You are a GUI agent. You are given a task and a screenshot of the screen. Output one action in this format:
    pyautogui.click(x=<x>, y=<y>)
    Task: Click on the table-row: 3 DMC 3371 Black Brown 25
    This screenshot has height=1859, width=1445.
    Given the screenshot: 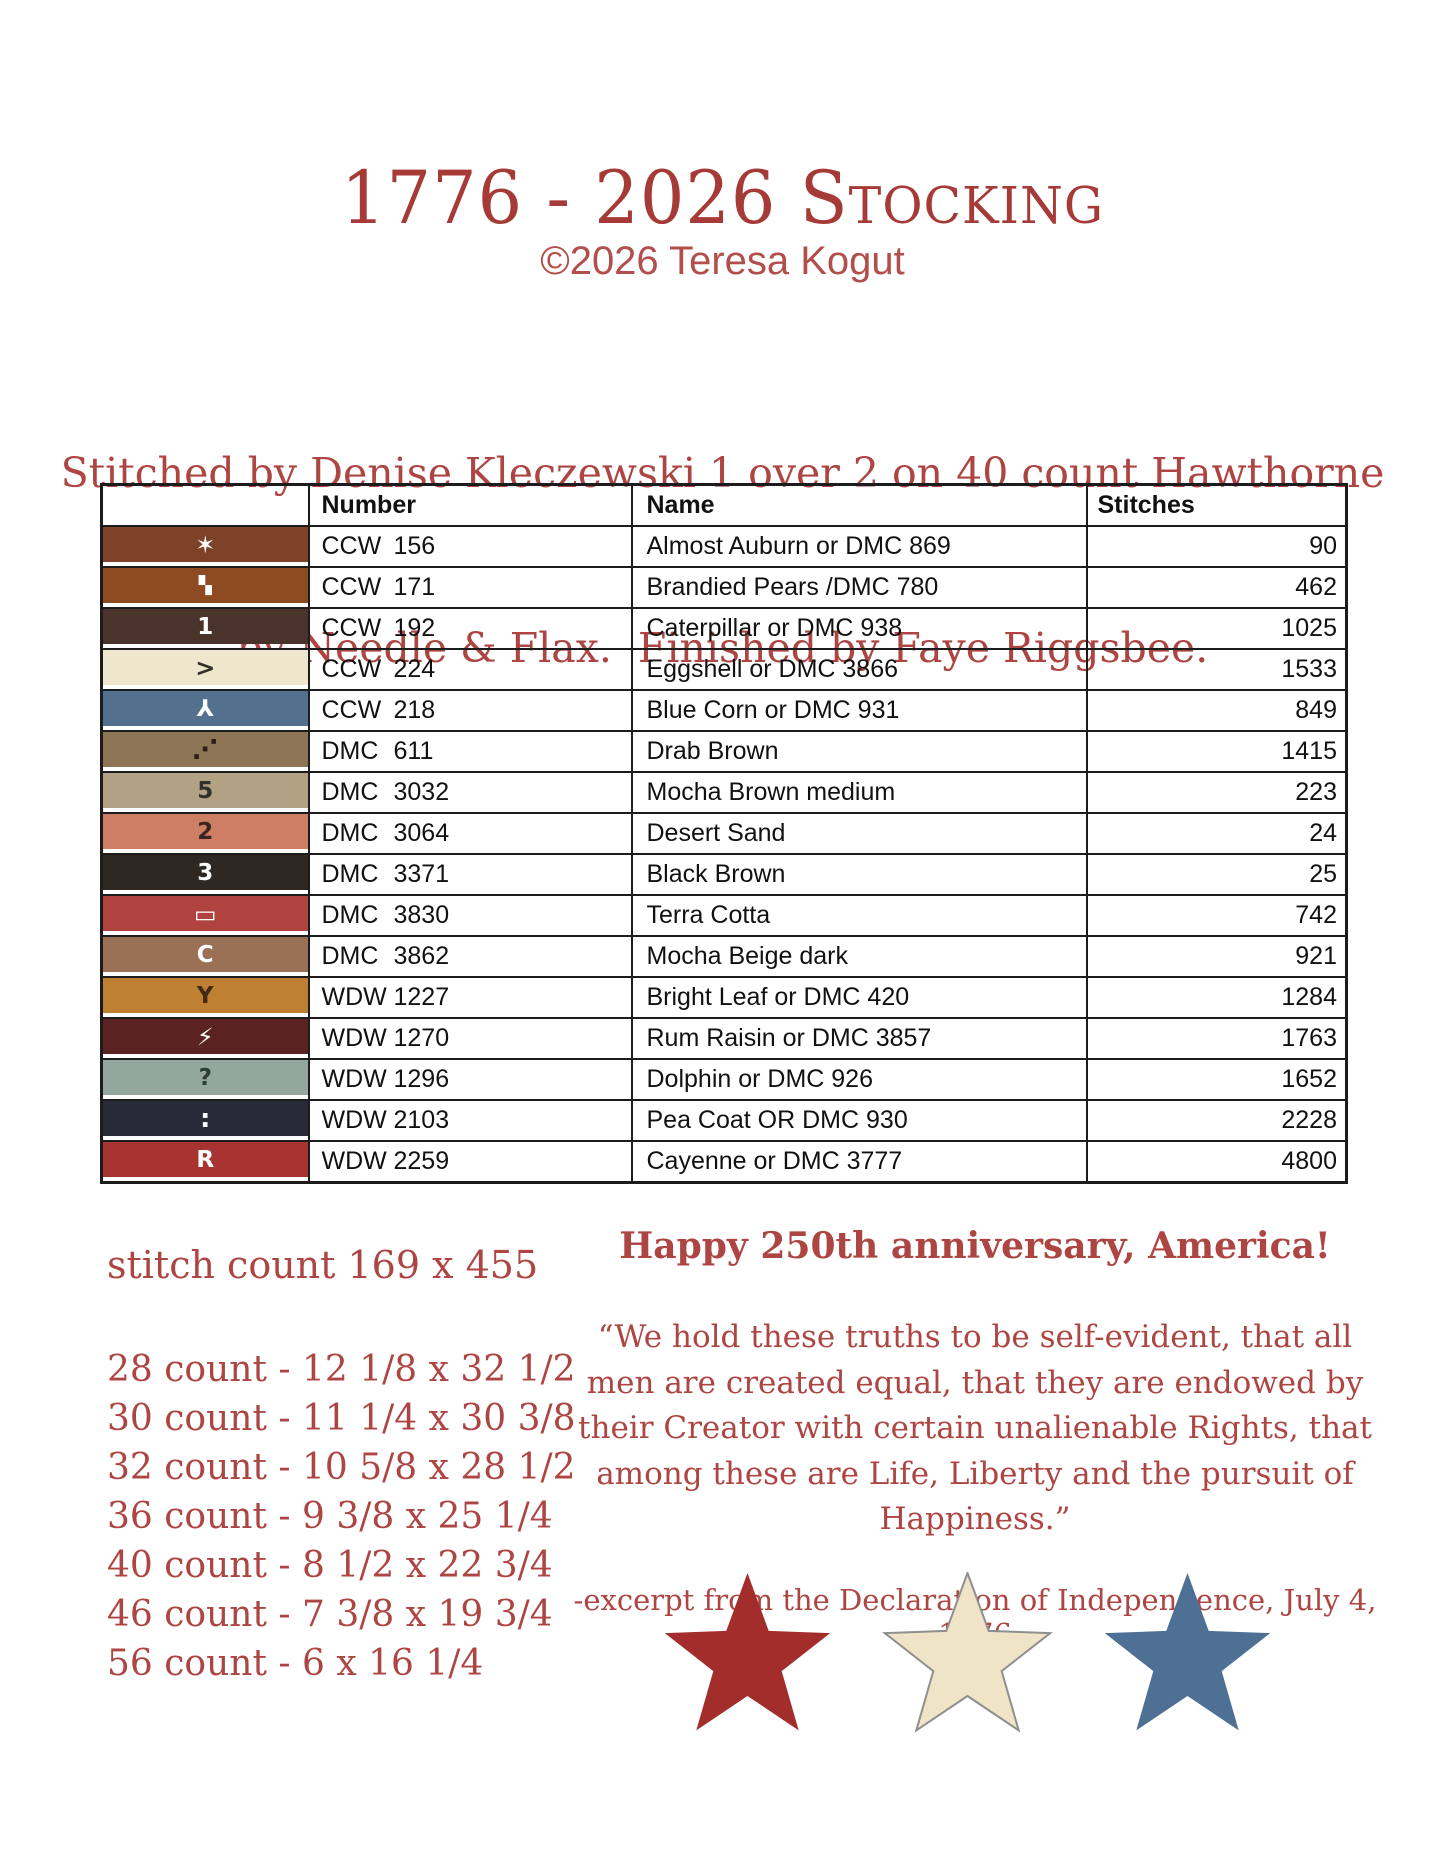 What is the action you would take?
    pyautogui.click(x=724, y=874)
    